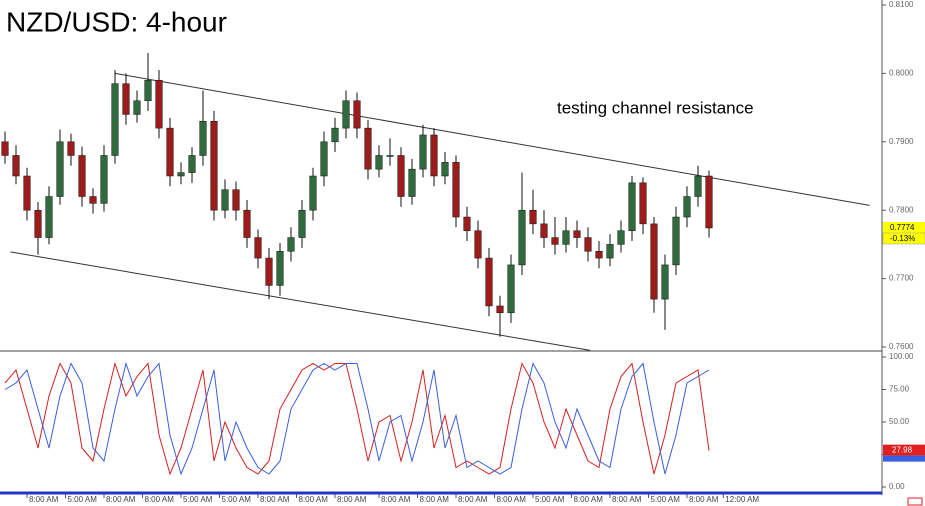 The image size is (925, 506). I want to click on y-tick-label: 0.7900, so click(901, 141).